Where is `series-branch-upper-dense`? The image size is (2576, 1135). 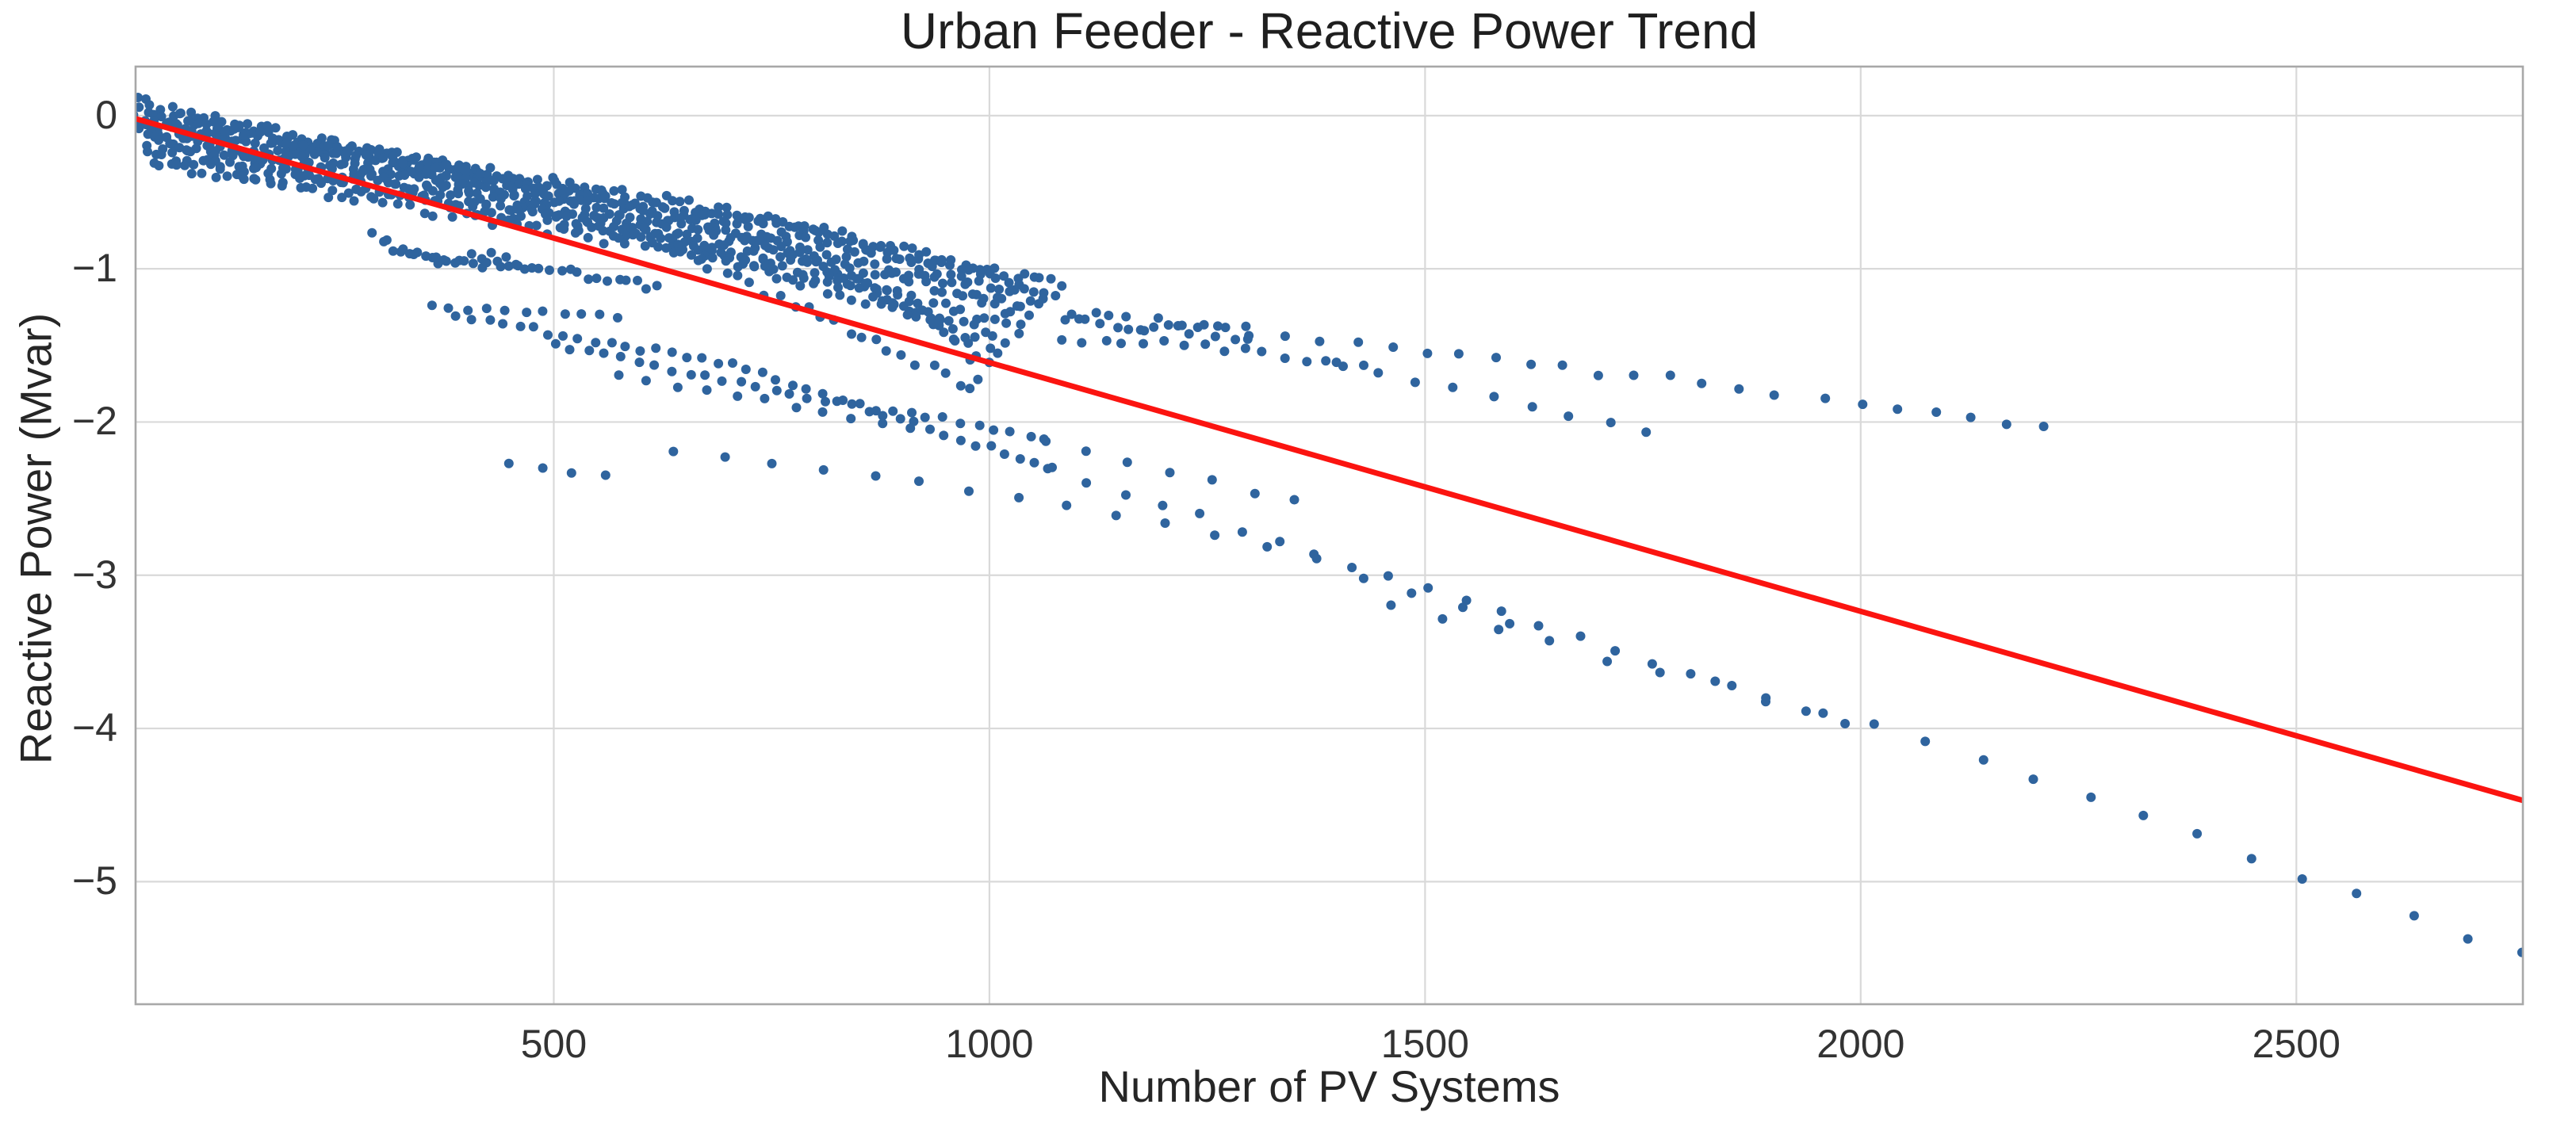
series-branch-upper-dense is located at coordinates (1156, 326).